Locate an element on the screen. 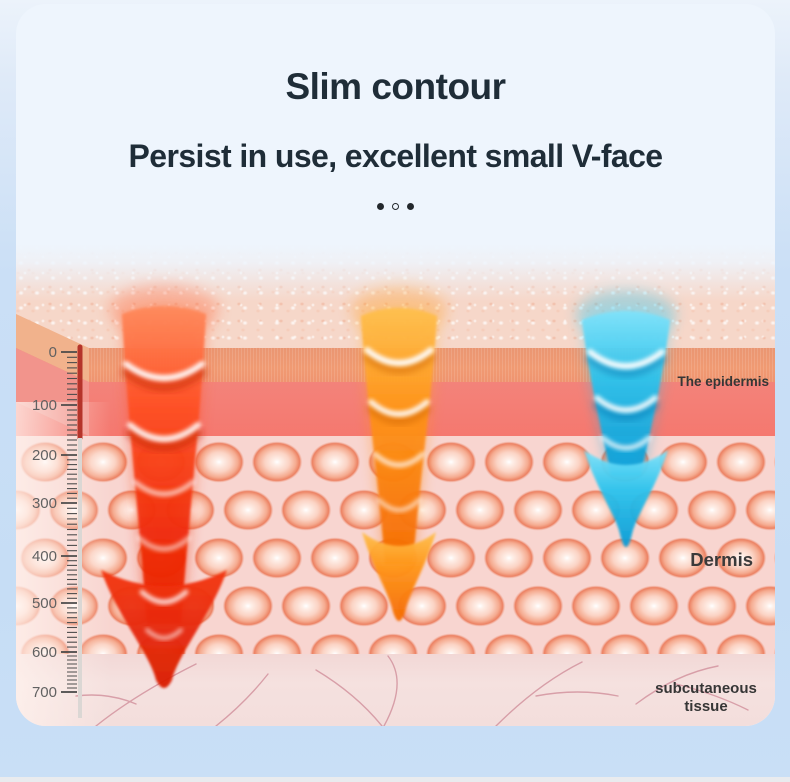 The height and width of the screenshot is (782, 790). bottom-strip is located at coordinates (395, 779).